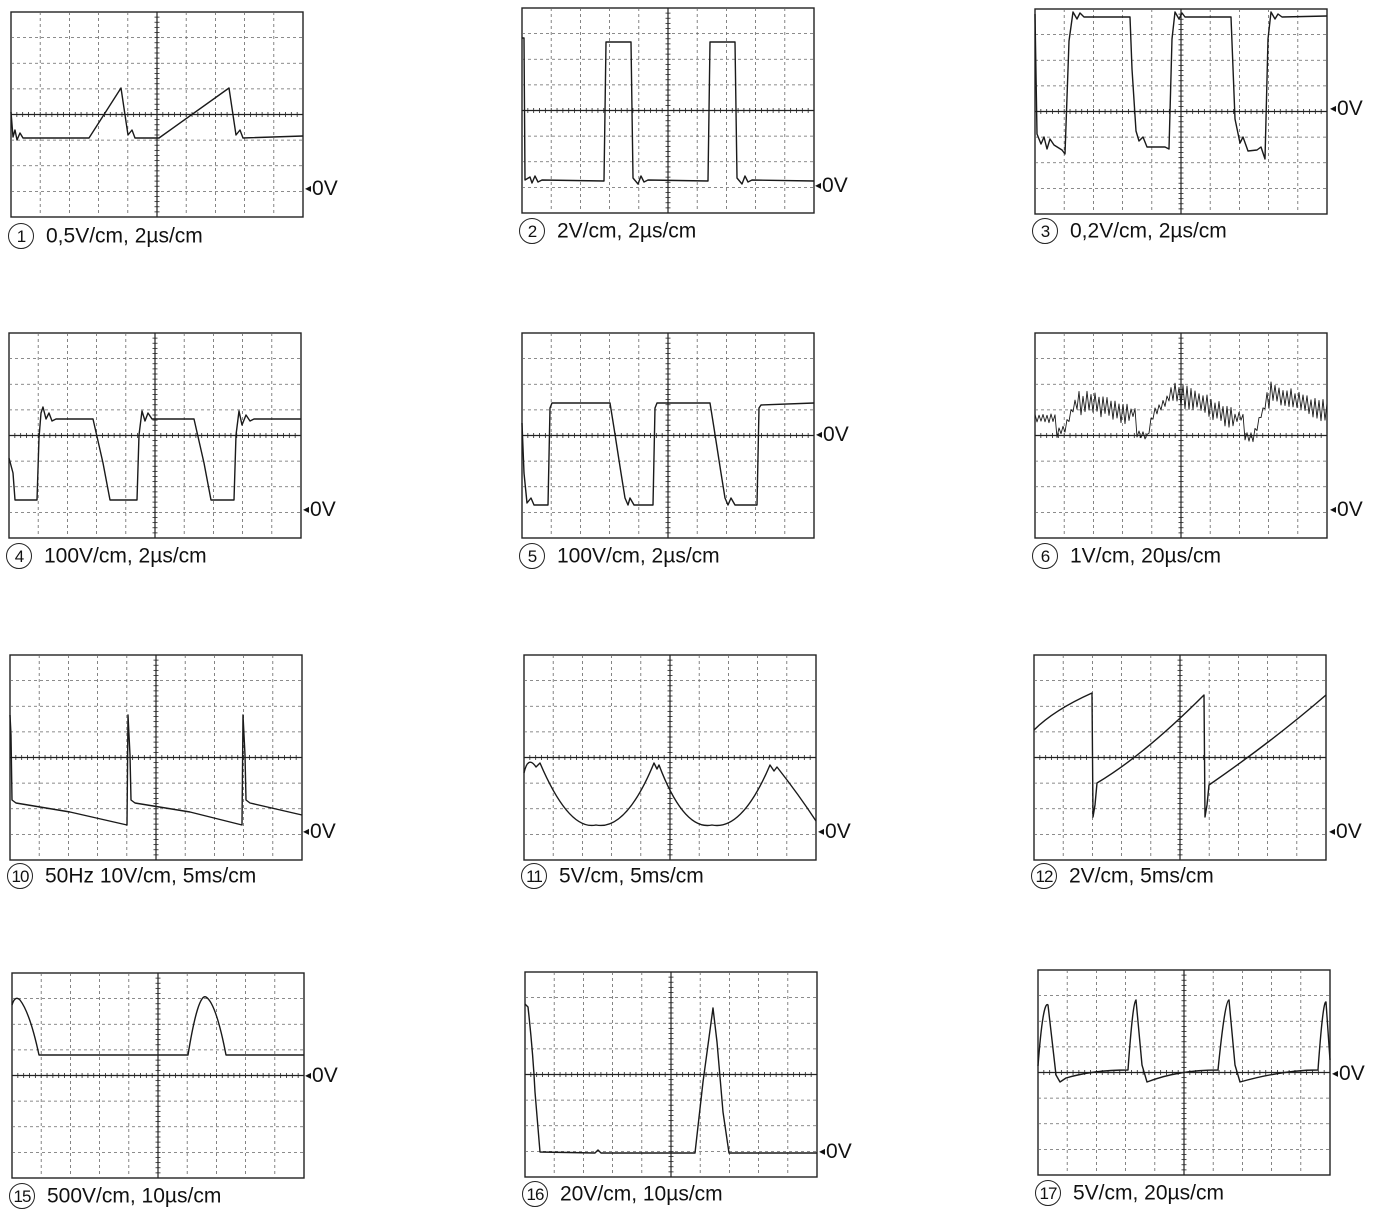  What do you see at coordinates (619, 556) in the screenshot?
I see `panel-caption-5: 5 100V/cm, 2µs/cm` at bounding box center [619, 556].